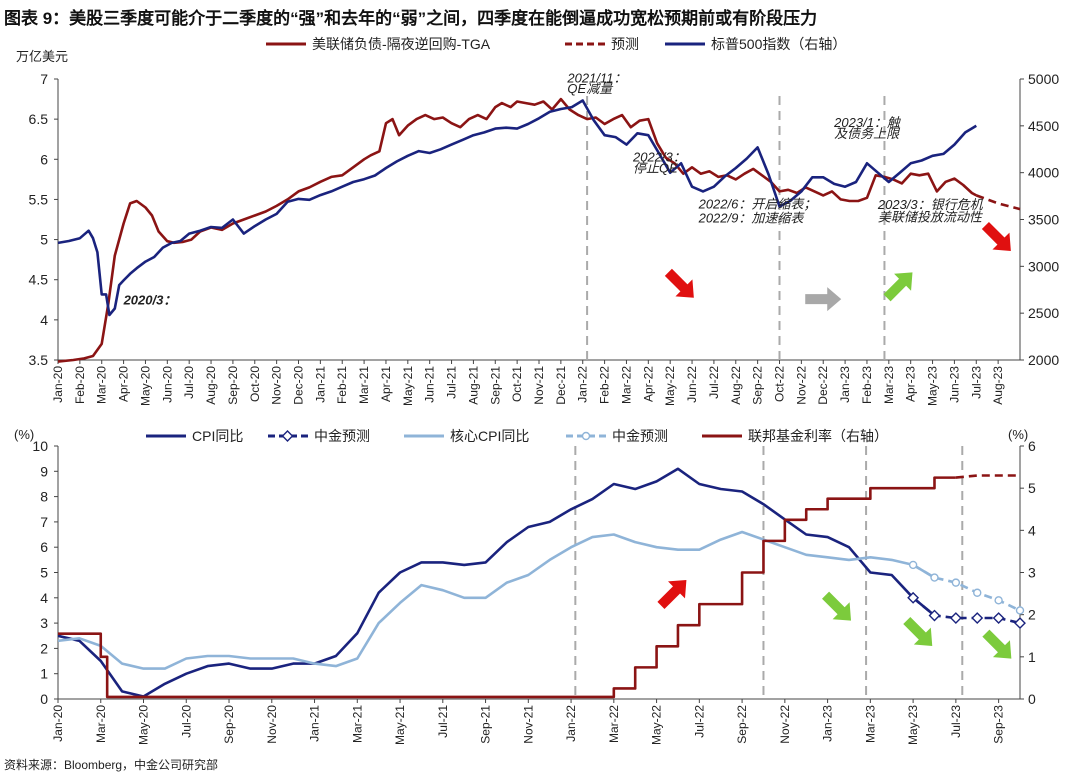 The width and height of the screenshot is (1080, 776). What do you see at coordinates (956, 721) in the screenshot?
I see `chart2-x-tick-label: Jul-23` at bounding box center [956, 721].